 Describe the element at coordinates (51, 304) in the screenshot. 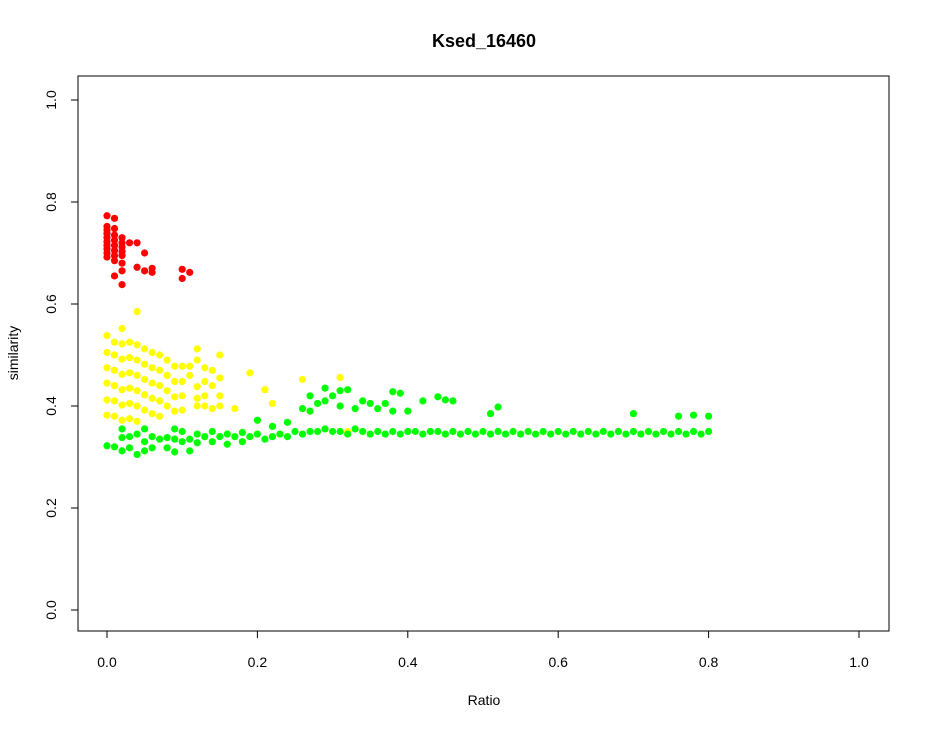

I see `y-tick-label: 0.6` at that location.